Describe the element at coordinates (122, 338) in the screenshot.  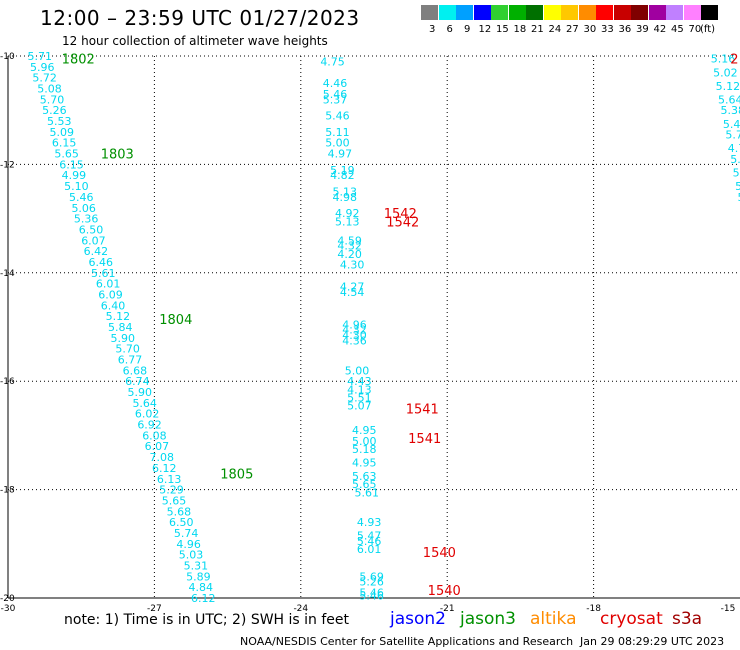
I see `wave-height-value: 5.90` at that location.